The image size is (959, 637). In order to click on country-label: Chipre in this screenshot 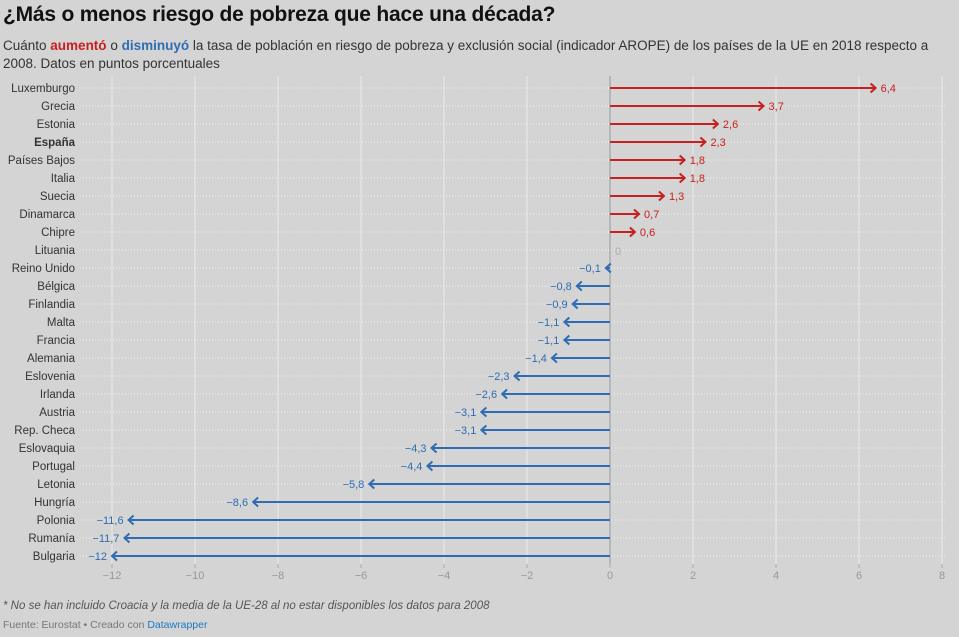, I will do `click(58, 233)`.